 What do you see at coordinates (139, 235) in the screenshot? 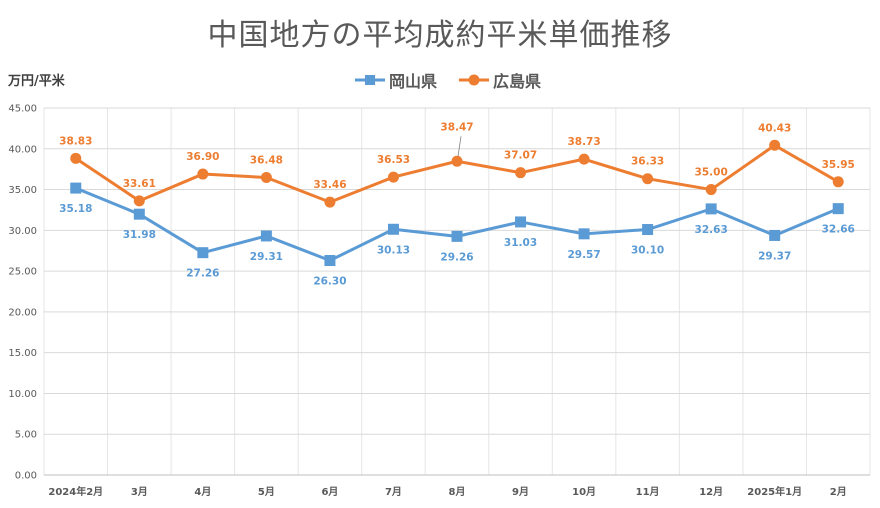
I see `data-label: 31.98` at bounding box center [139, 235].